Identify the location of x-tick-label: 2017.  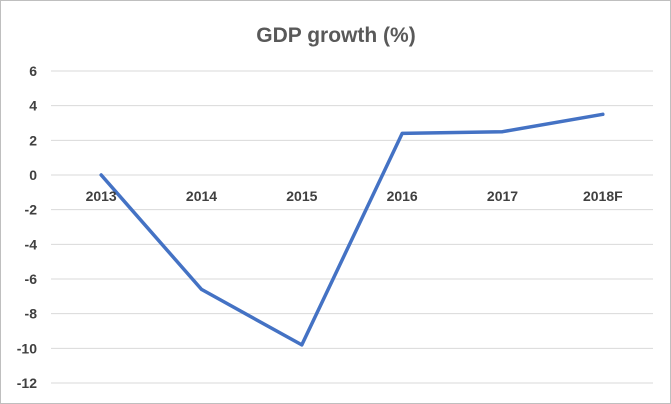
(502, 196).